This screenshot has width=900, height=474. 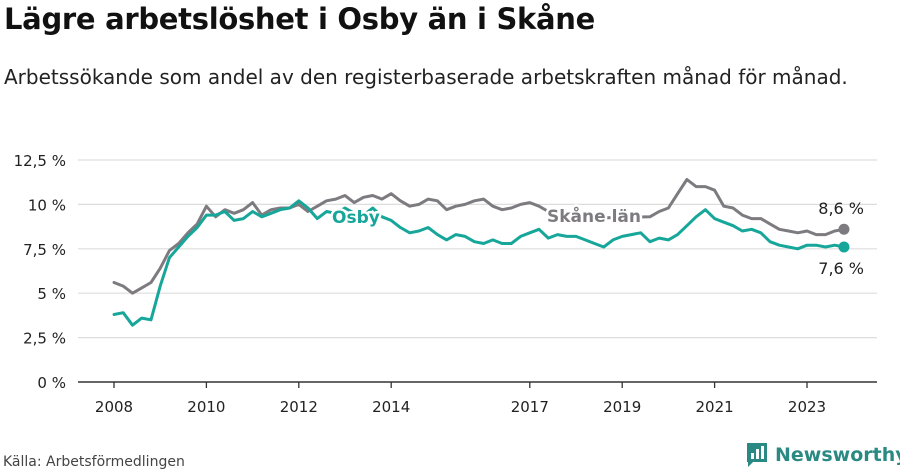 What do you see at coordinates (94, 462) in the screenshot?
I see `source-note: Källa: Arbetsförmedlingen` at bounding box center [94, 462].